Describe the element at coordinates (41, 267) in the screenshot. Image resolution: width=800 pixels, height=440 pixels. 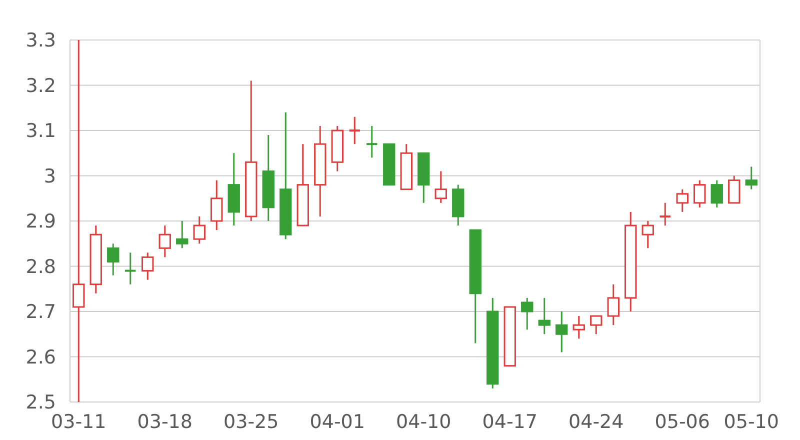
I see `y-tick-label: 2.8` at that location.